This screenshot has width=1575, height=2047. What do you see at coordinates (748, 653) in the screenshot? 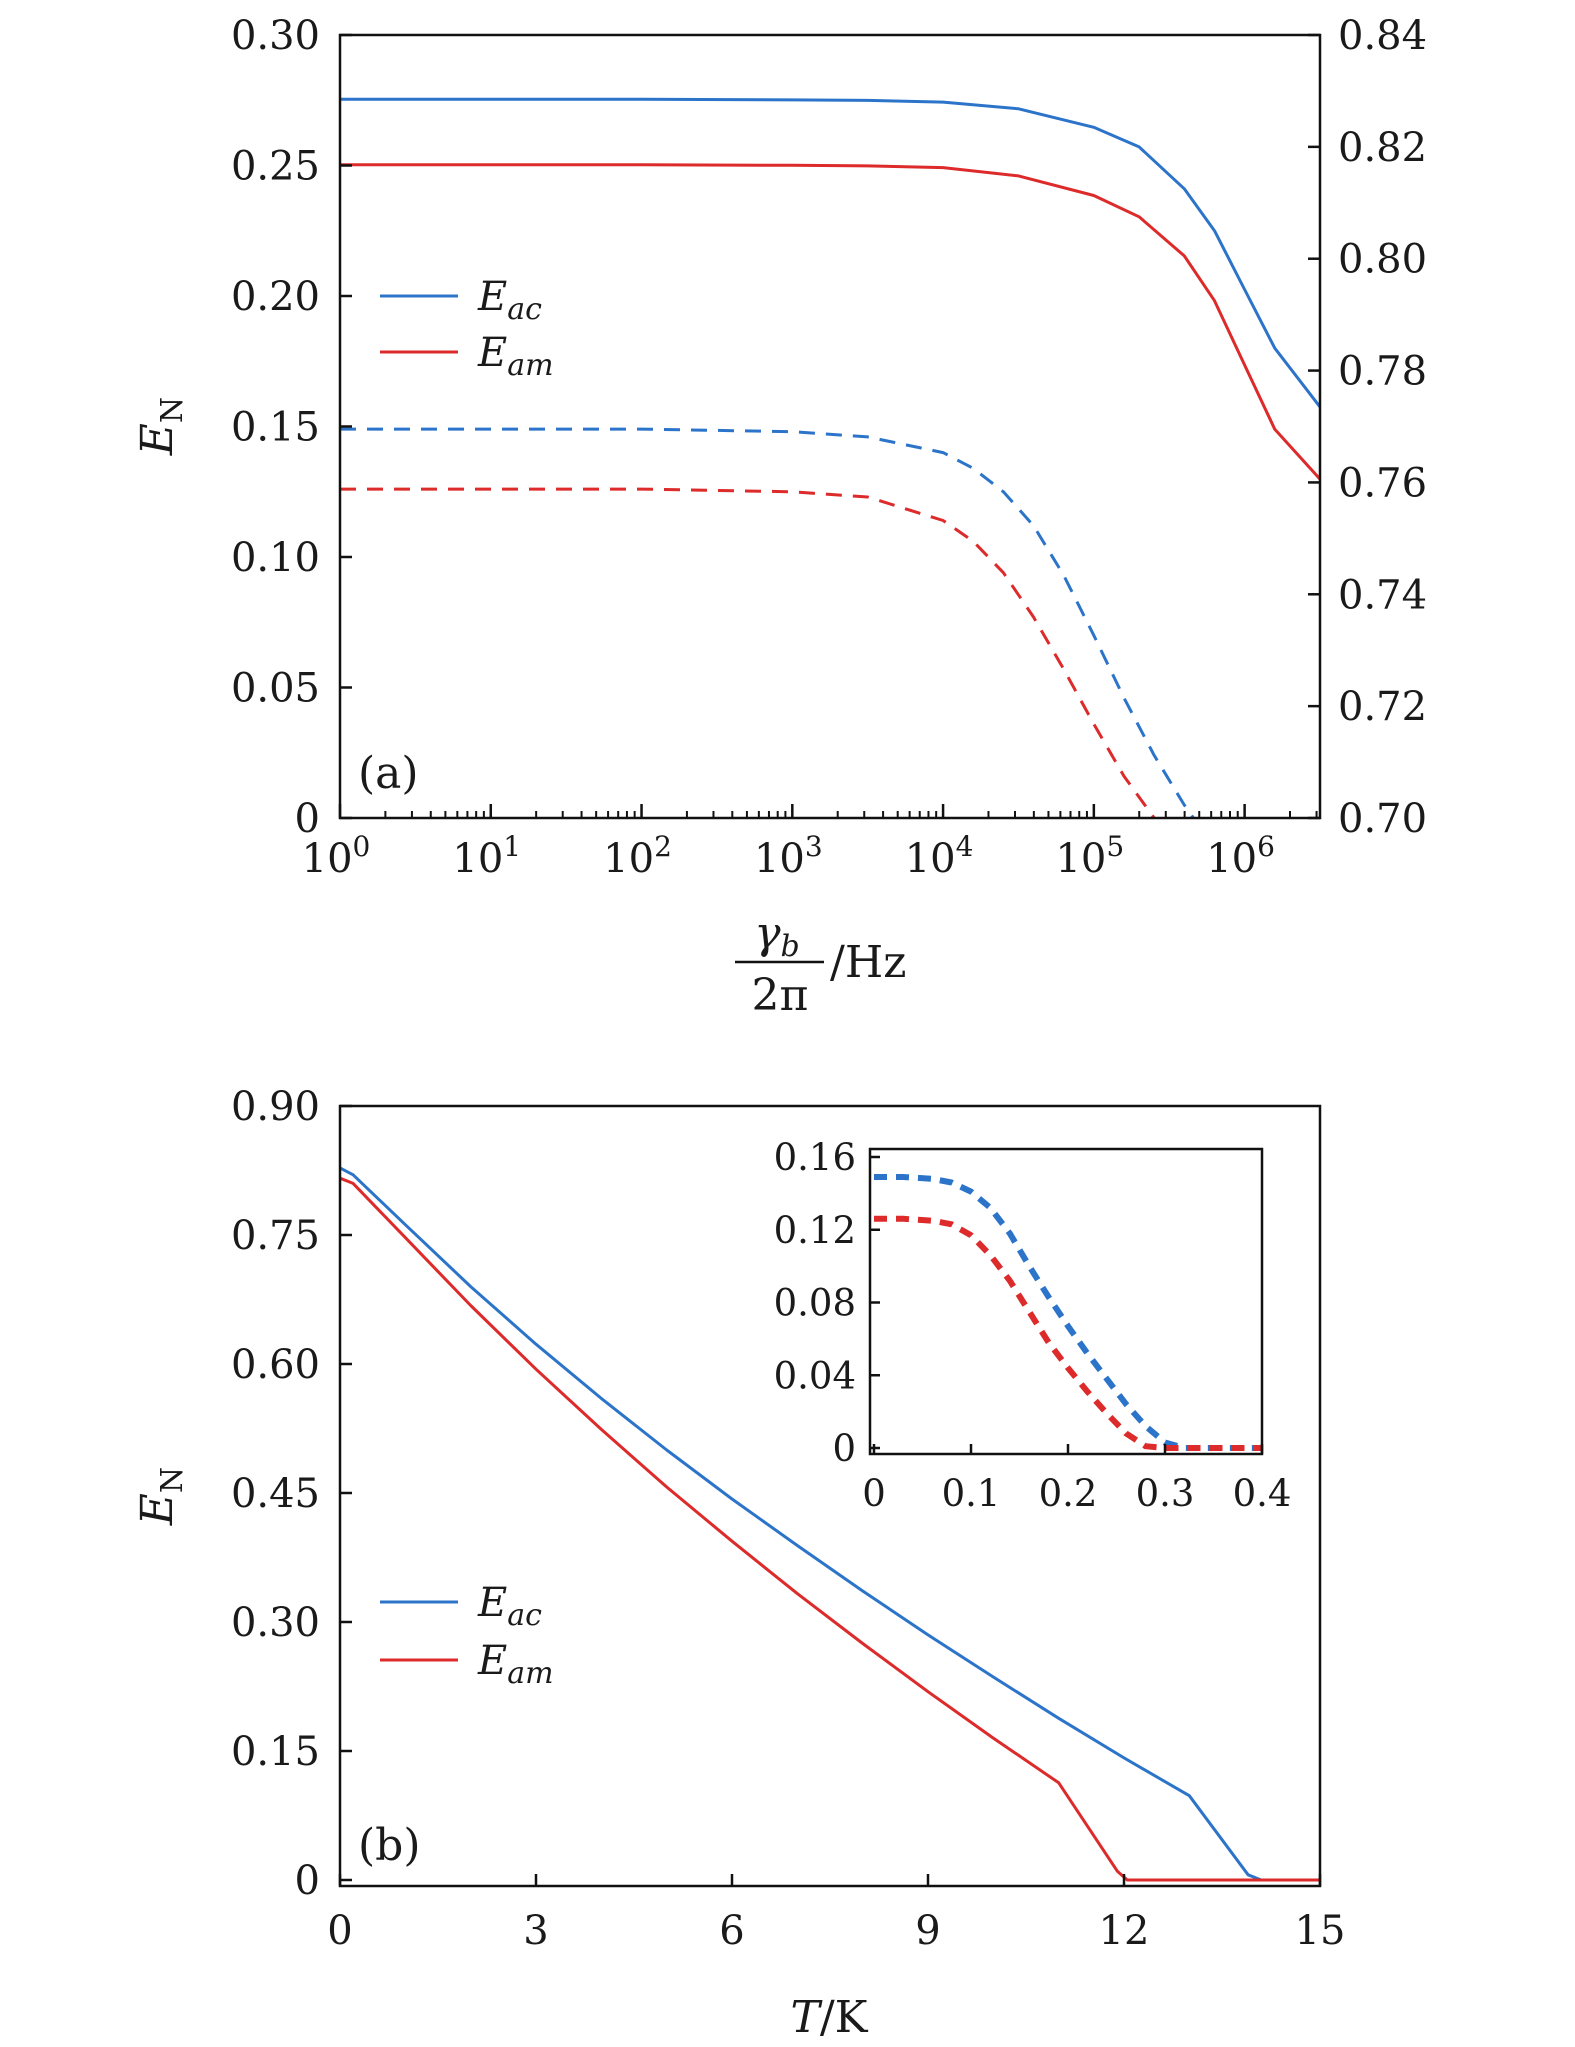
I see `panel-a-series-3-dashed-line` at bounding box center [748, 653].